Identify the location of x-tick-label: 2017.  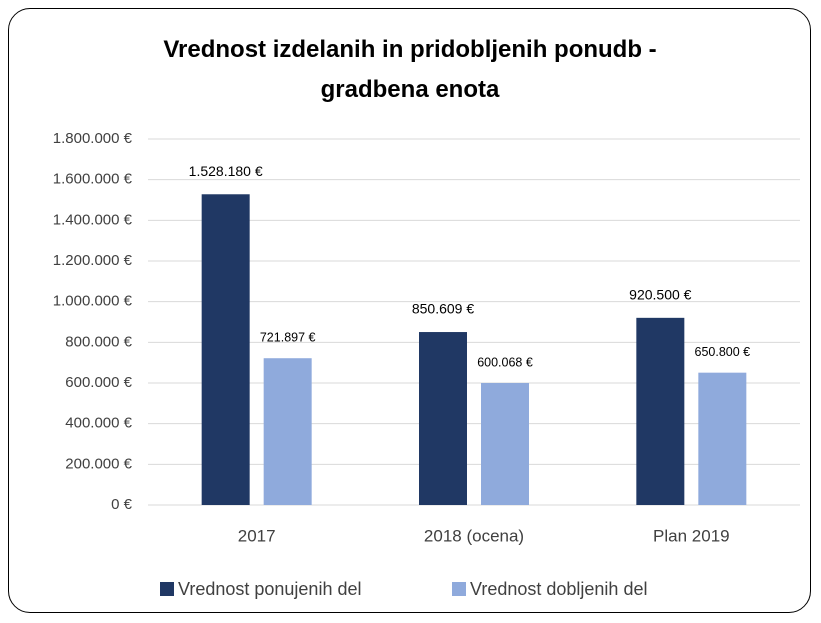
(257, 535).